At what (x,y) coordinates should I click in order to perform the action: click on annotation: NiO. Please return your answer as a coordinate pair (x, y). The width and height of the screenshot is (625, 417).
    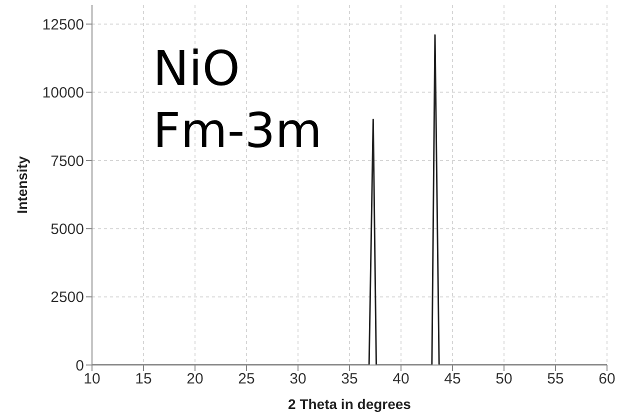
    Looking at the image, I should click on (197, 69).